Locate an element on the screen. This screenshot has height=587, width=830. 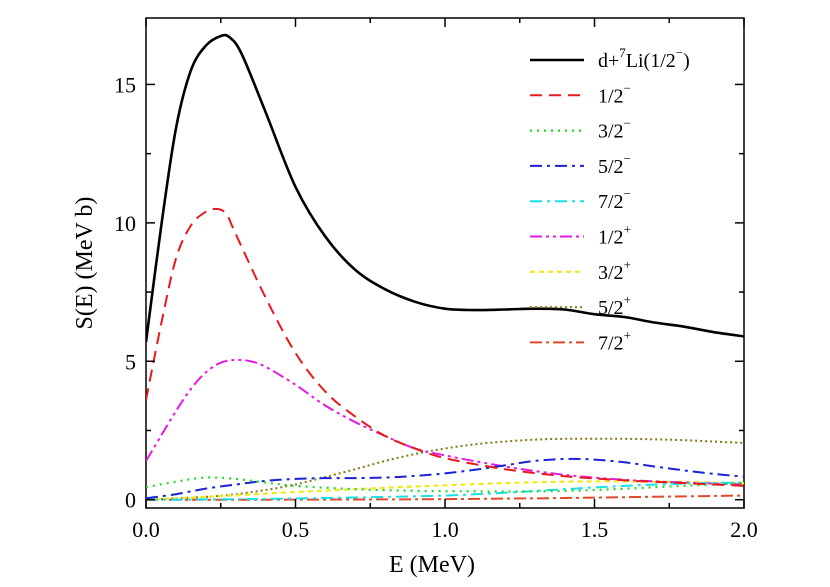
y-tick-label: 10 is located at coordinates (125, 223).